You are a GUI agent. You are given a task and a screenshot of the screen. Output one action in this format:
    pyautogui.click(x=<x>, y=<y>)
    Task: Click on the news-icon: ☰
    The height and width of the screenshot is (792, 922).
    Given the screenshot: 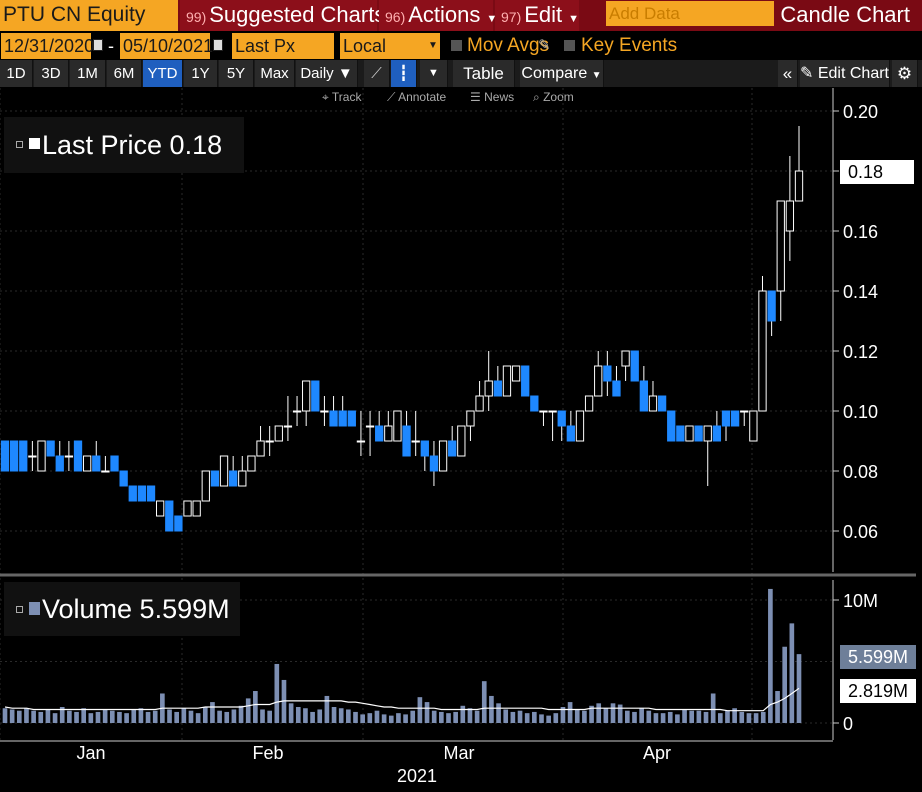 What is the action you would take?
    pyautogui.click(x=475, y=97)
    